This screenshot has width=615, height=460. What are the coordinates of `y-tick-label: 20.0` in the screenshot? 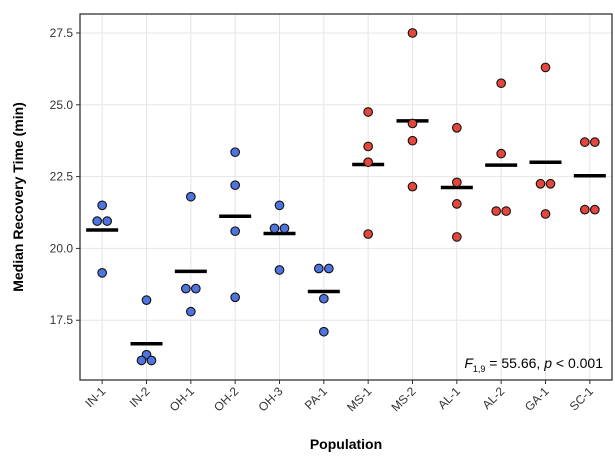 It's located at (62, 248).